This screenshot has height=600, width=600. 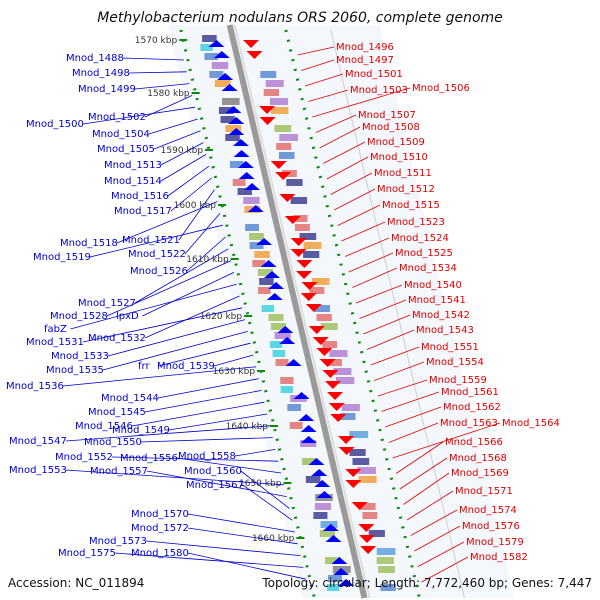 What do you see at coordinates (149, 458) in the screenshot?
I see `left-gene-label: Mnod_1556` at bounding box center [149, 458].